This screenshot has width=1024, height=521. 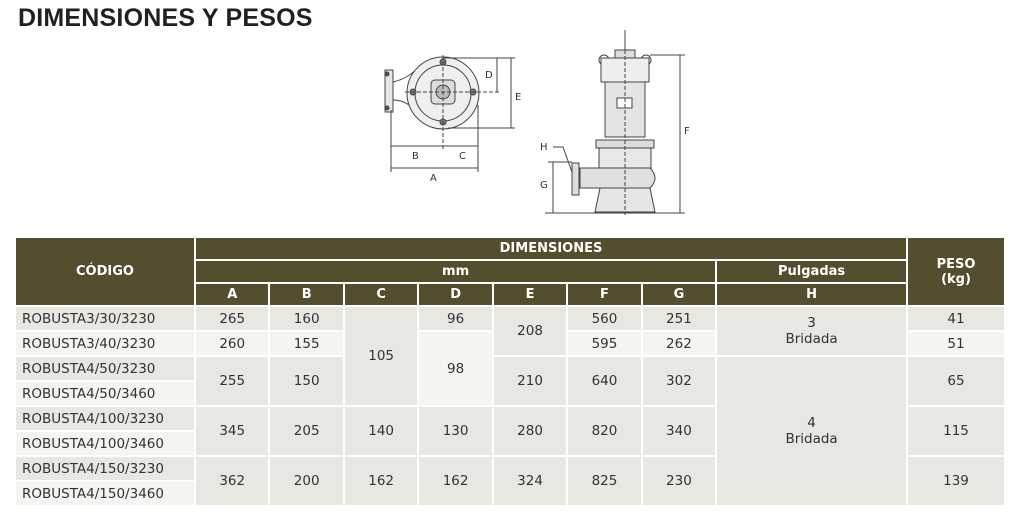 What do you see at coordinates (679, 294) in the screenshot?
I see `header-col-g: G` at bounding box center [679, 294].